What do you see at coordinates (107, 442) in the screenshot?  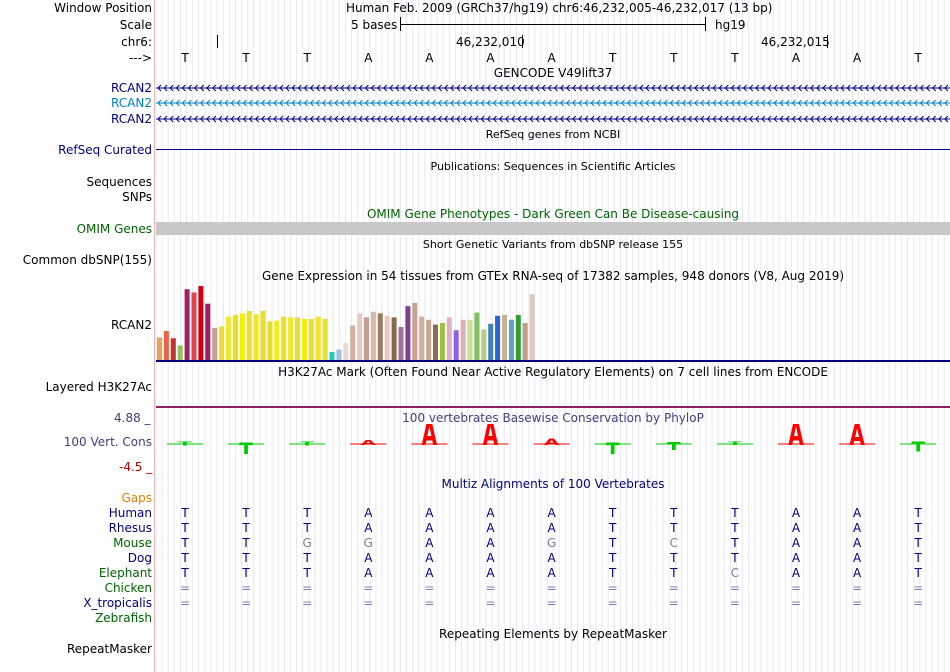 I see `phylop-label: 100 Vert. Cons` at bounding box center [107, 442].